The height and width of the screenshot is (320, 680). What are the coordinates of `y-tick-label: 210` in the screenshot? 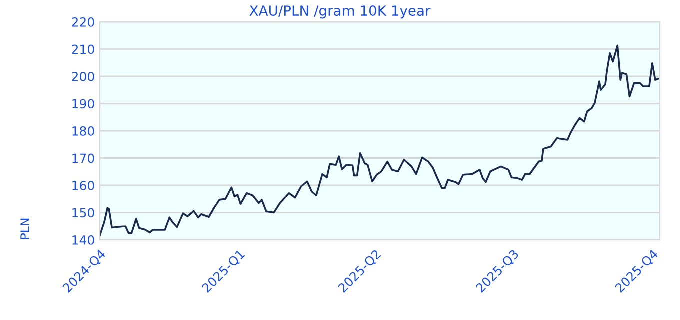 It's located at (83, 49).